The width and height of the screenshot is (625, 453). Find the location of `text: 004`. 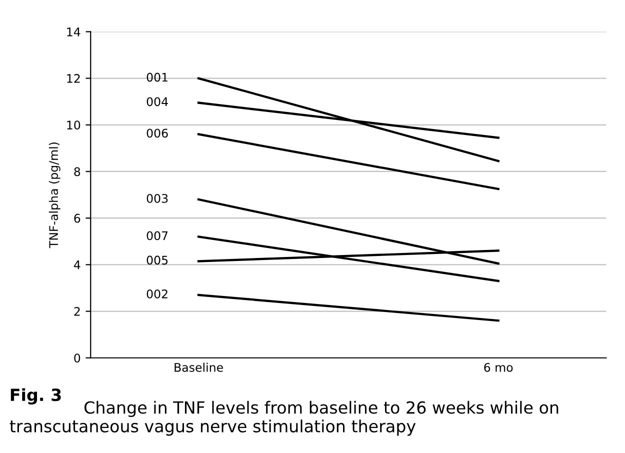

text: 004 is located at coordinates (157, 101).